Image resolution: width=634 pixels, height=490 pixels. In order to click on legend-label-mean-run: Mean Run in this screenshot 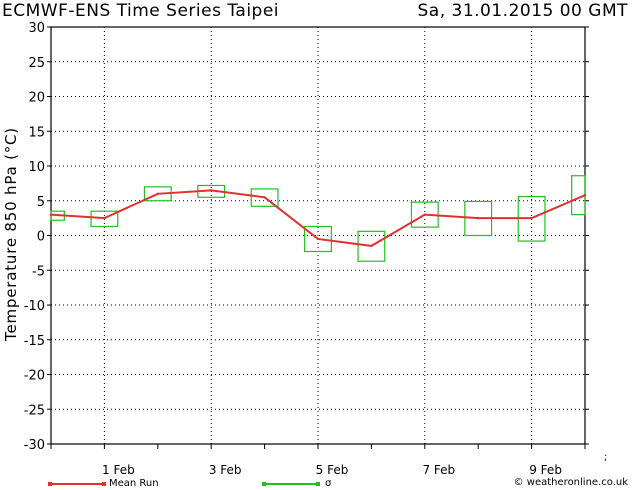, I will do `click(134, 483)`.